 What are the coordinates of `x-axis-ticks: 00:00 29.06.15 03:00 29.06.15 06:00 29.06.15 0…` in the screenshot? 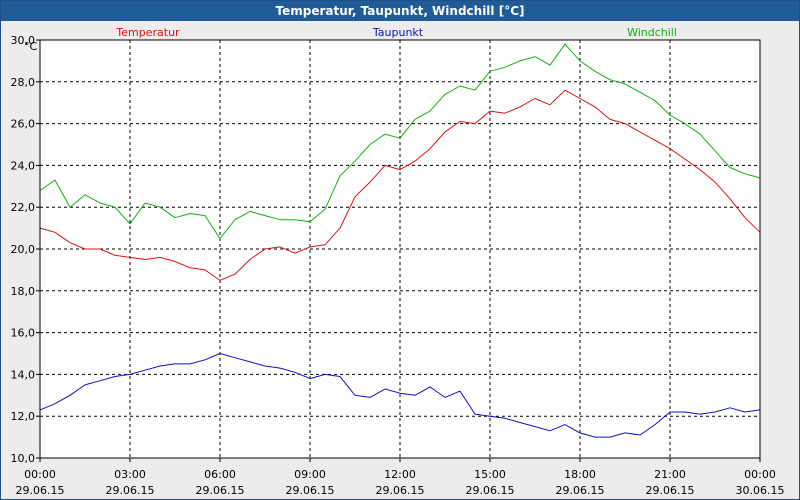 It's located at (400, 477).